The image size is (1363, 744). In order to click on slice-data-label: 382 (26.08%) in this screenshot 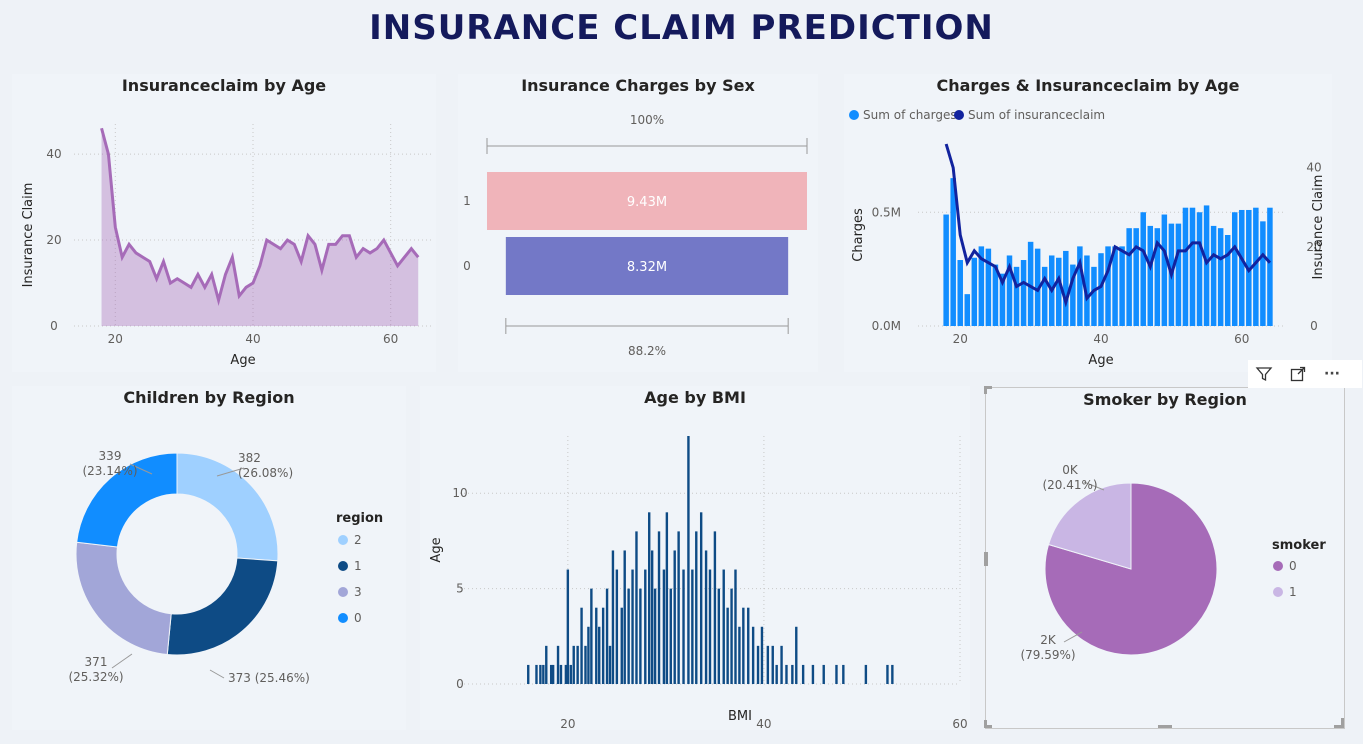, I will do `click(265, 465)`.